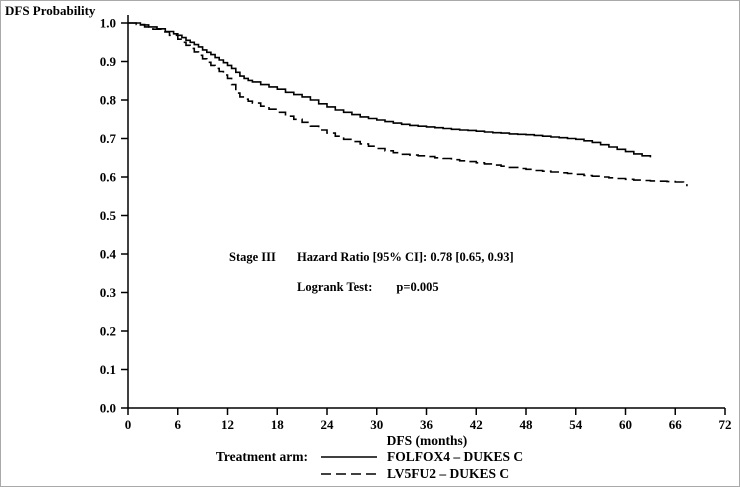  What do you see at coordinates (576, 424) in the screenshot?
I see `x-tick-label: 54` at bounding box center [576, 424].